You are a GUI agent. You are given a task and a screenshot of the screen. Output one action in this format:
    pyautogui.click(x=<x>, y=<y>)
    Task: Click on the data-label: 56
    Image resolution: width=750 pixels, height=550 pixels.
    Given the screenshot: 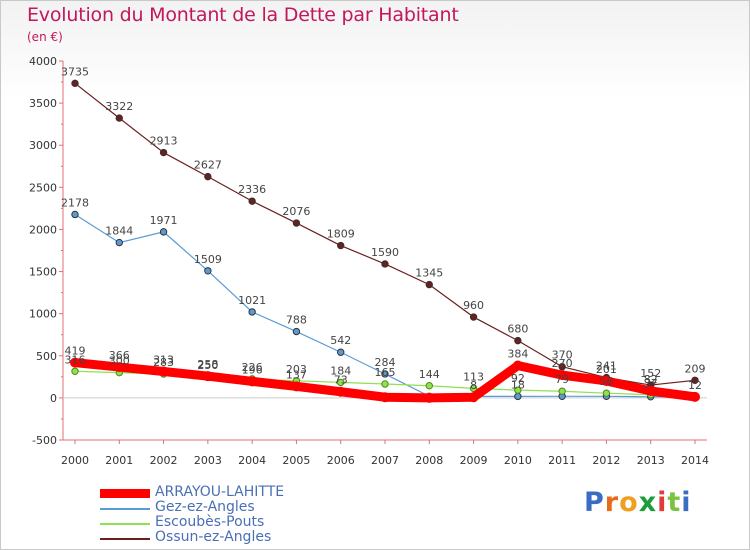 What is the action you would take?
    pyautogui.click(x=606, y=381)
    